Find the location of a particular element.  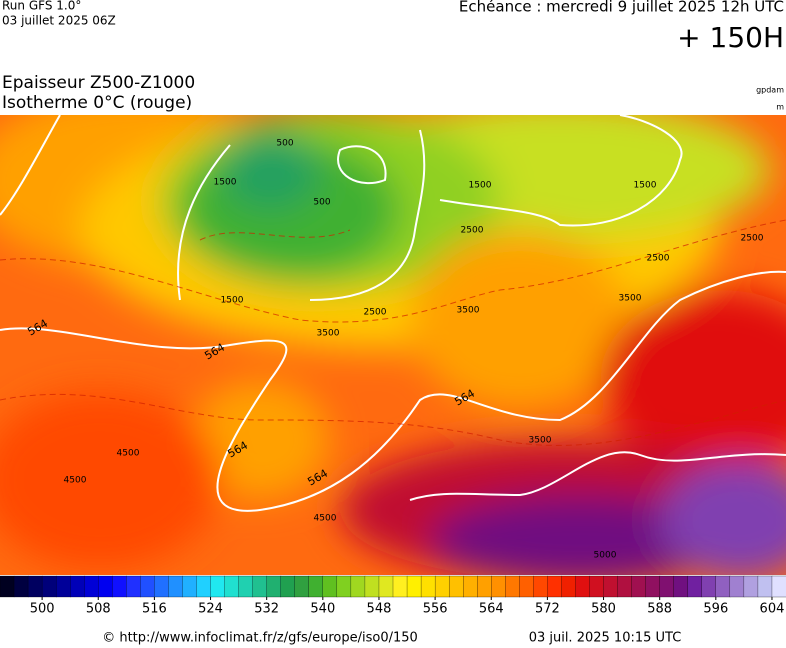

colorbar-tick-label: 556 is located at coordinates (435, 609).